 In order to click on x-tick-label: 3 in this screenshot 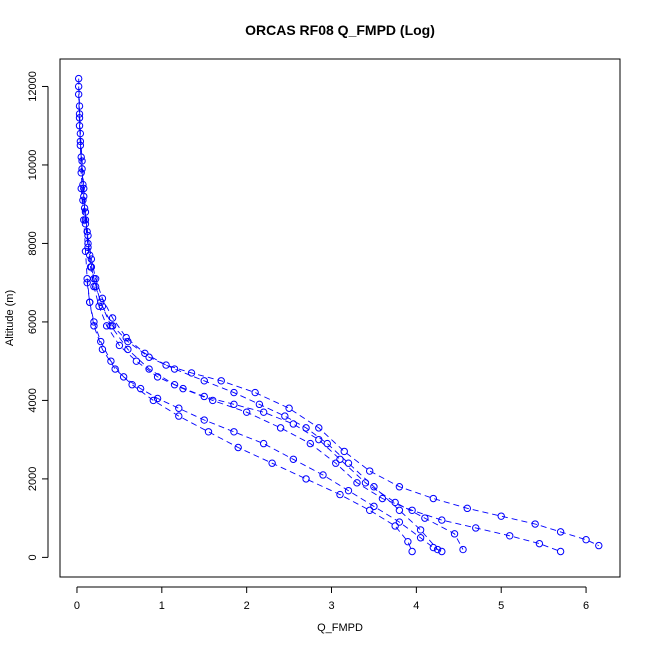, I will do `click(331, 606)`.